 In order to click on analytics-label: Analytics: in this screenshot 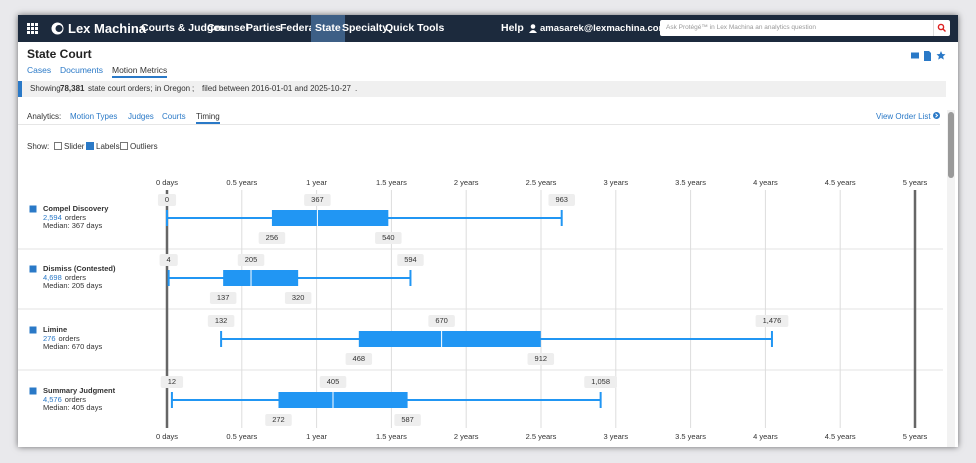, I will do `click(44, 116)`.